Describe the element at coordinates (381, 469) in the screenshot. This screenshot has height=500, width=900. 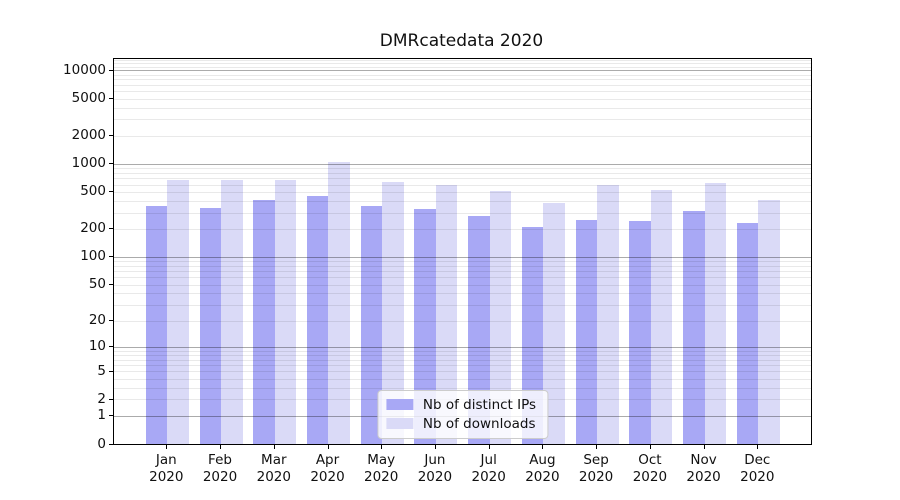
I see `x-tick-label-may: May 2020` at that location.